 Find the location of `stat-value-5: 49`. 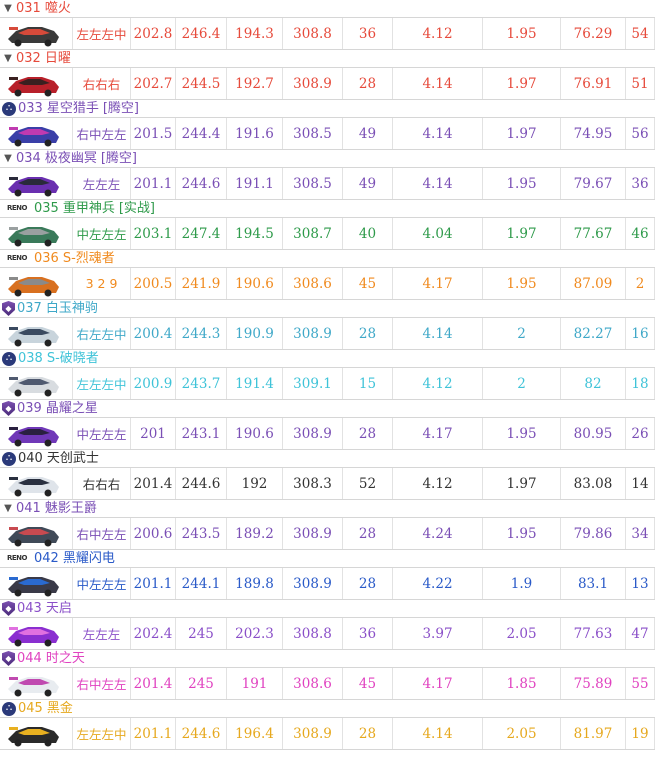

stat-value-5: 49 is located at coordinates (367, 183).